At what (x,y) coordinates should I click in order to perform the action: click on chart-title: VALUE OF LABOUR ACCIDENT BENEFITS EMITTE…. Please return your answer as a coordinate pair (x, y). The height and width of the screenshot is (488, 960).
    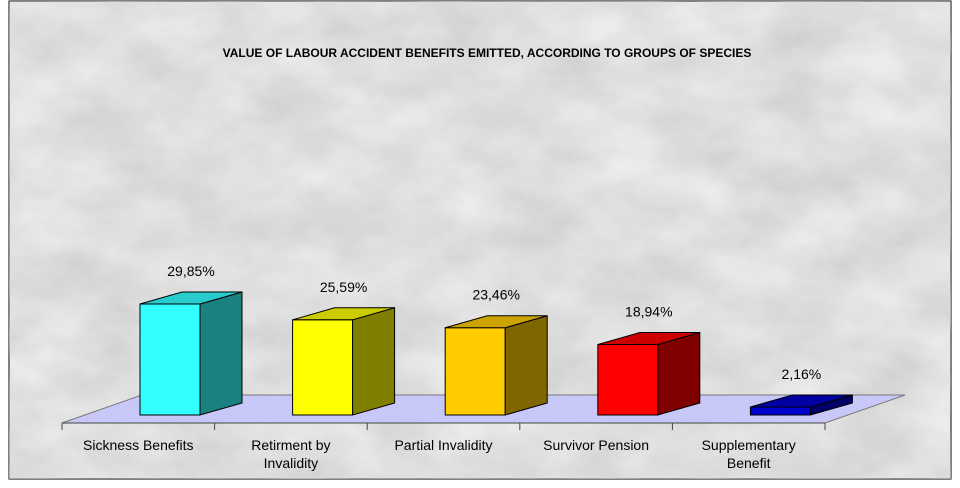
    Looking at the image, I should click on (487, 53).